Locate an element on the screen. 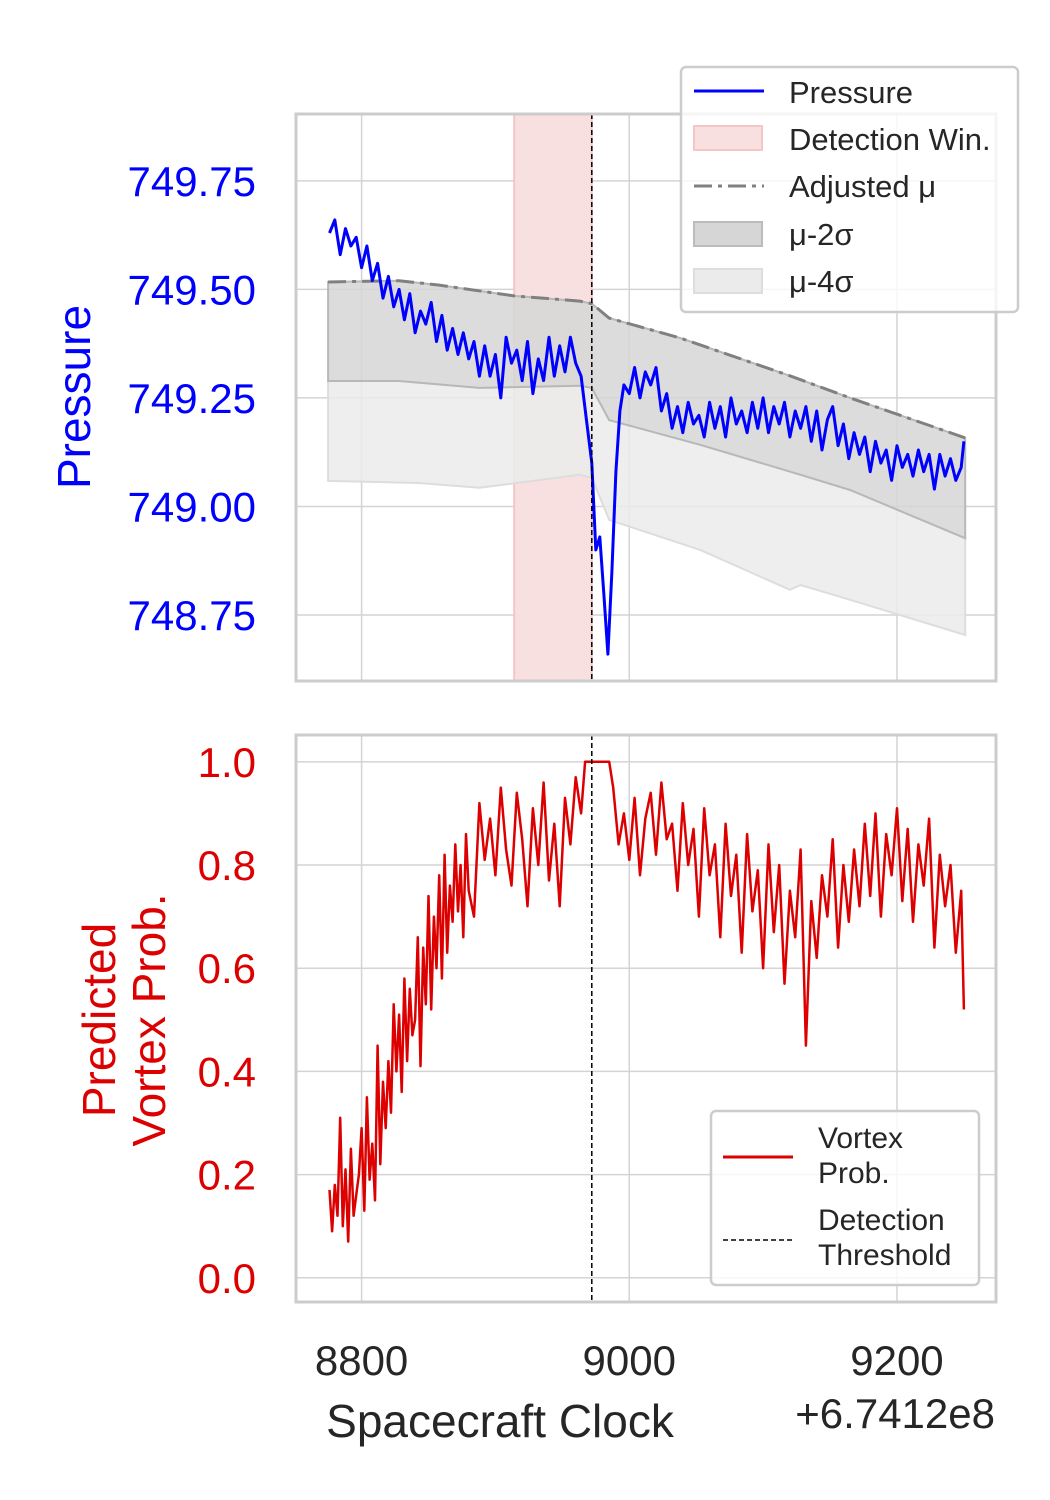 This screenshot has height=1500, width=1050. legend-mu-label: Adjusted μ is located at coordinates (862, 186).